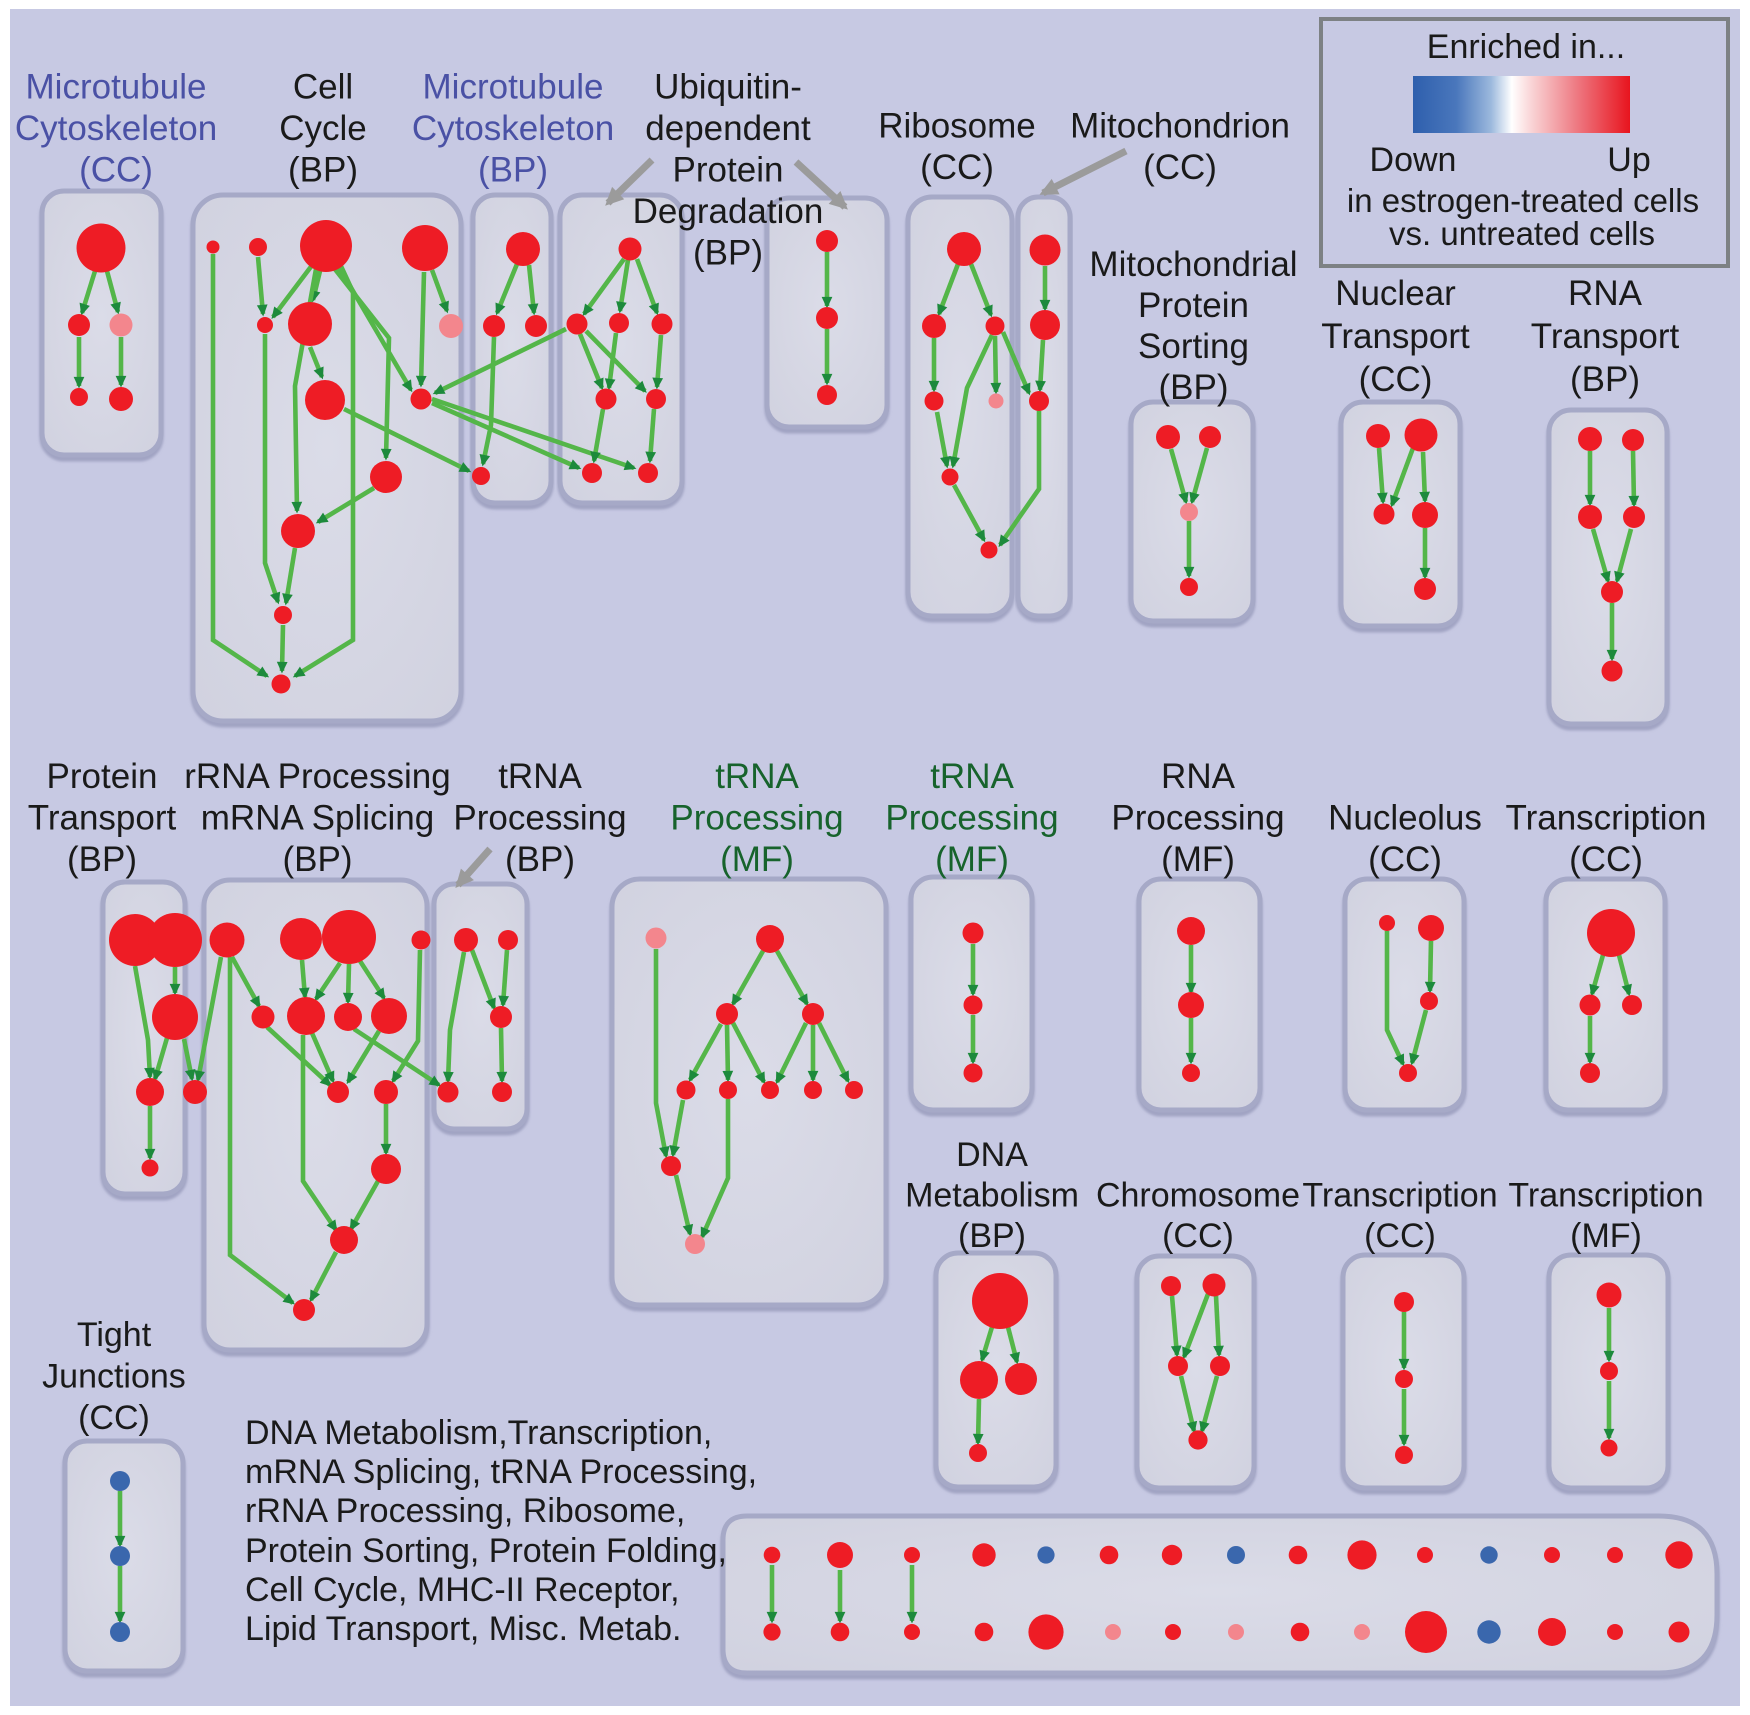  Describe the element at coordinates (1193, 264) in the screenshot. I see `svg-text: Mitochondrial` at that location.